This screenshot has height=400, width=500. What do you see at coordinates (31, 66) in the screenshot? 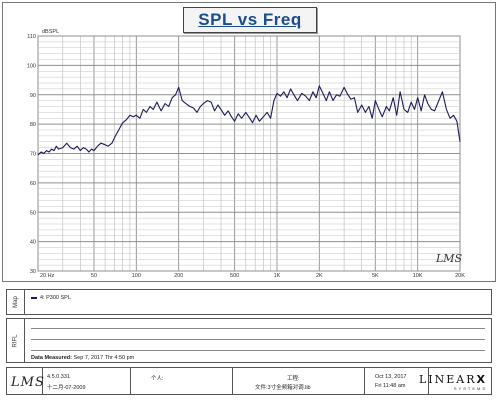
I see `y-tick-label: 100` at bounding box center [31, 66].